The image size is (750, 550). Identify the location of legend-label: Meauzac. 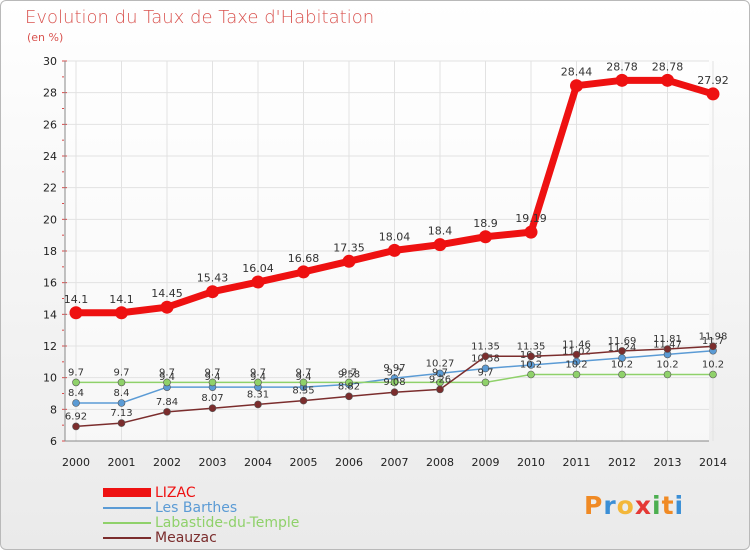
(186, 537).